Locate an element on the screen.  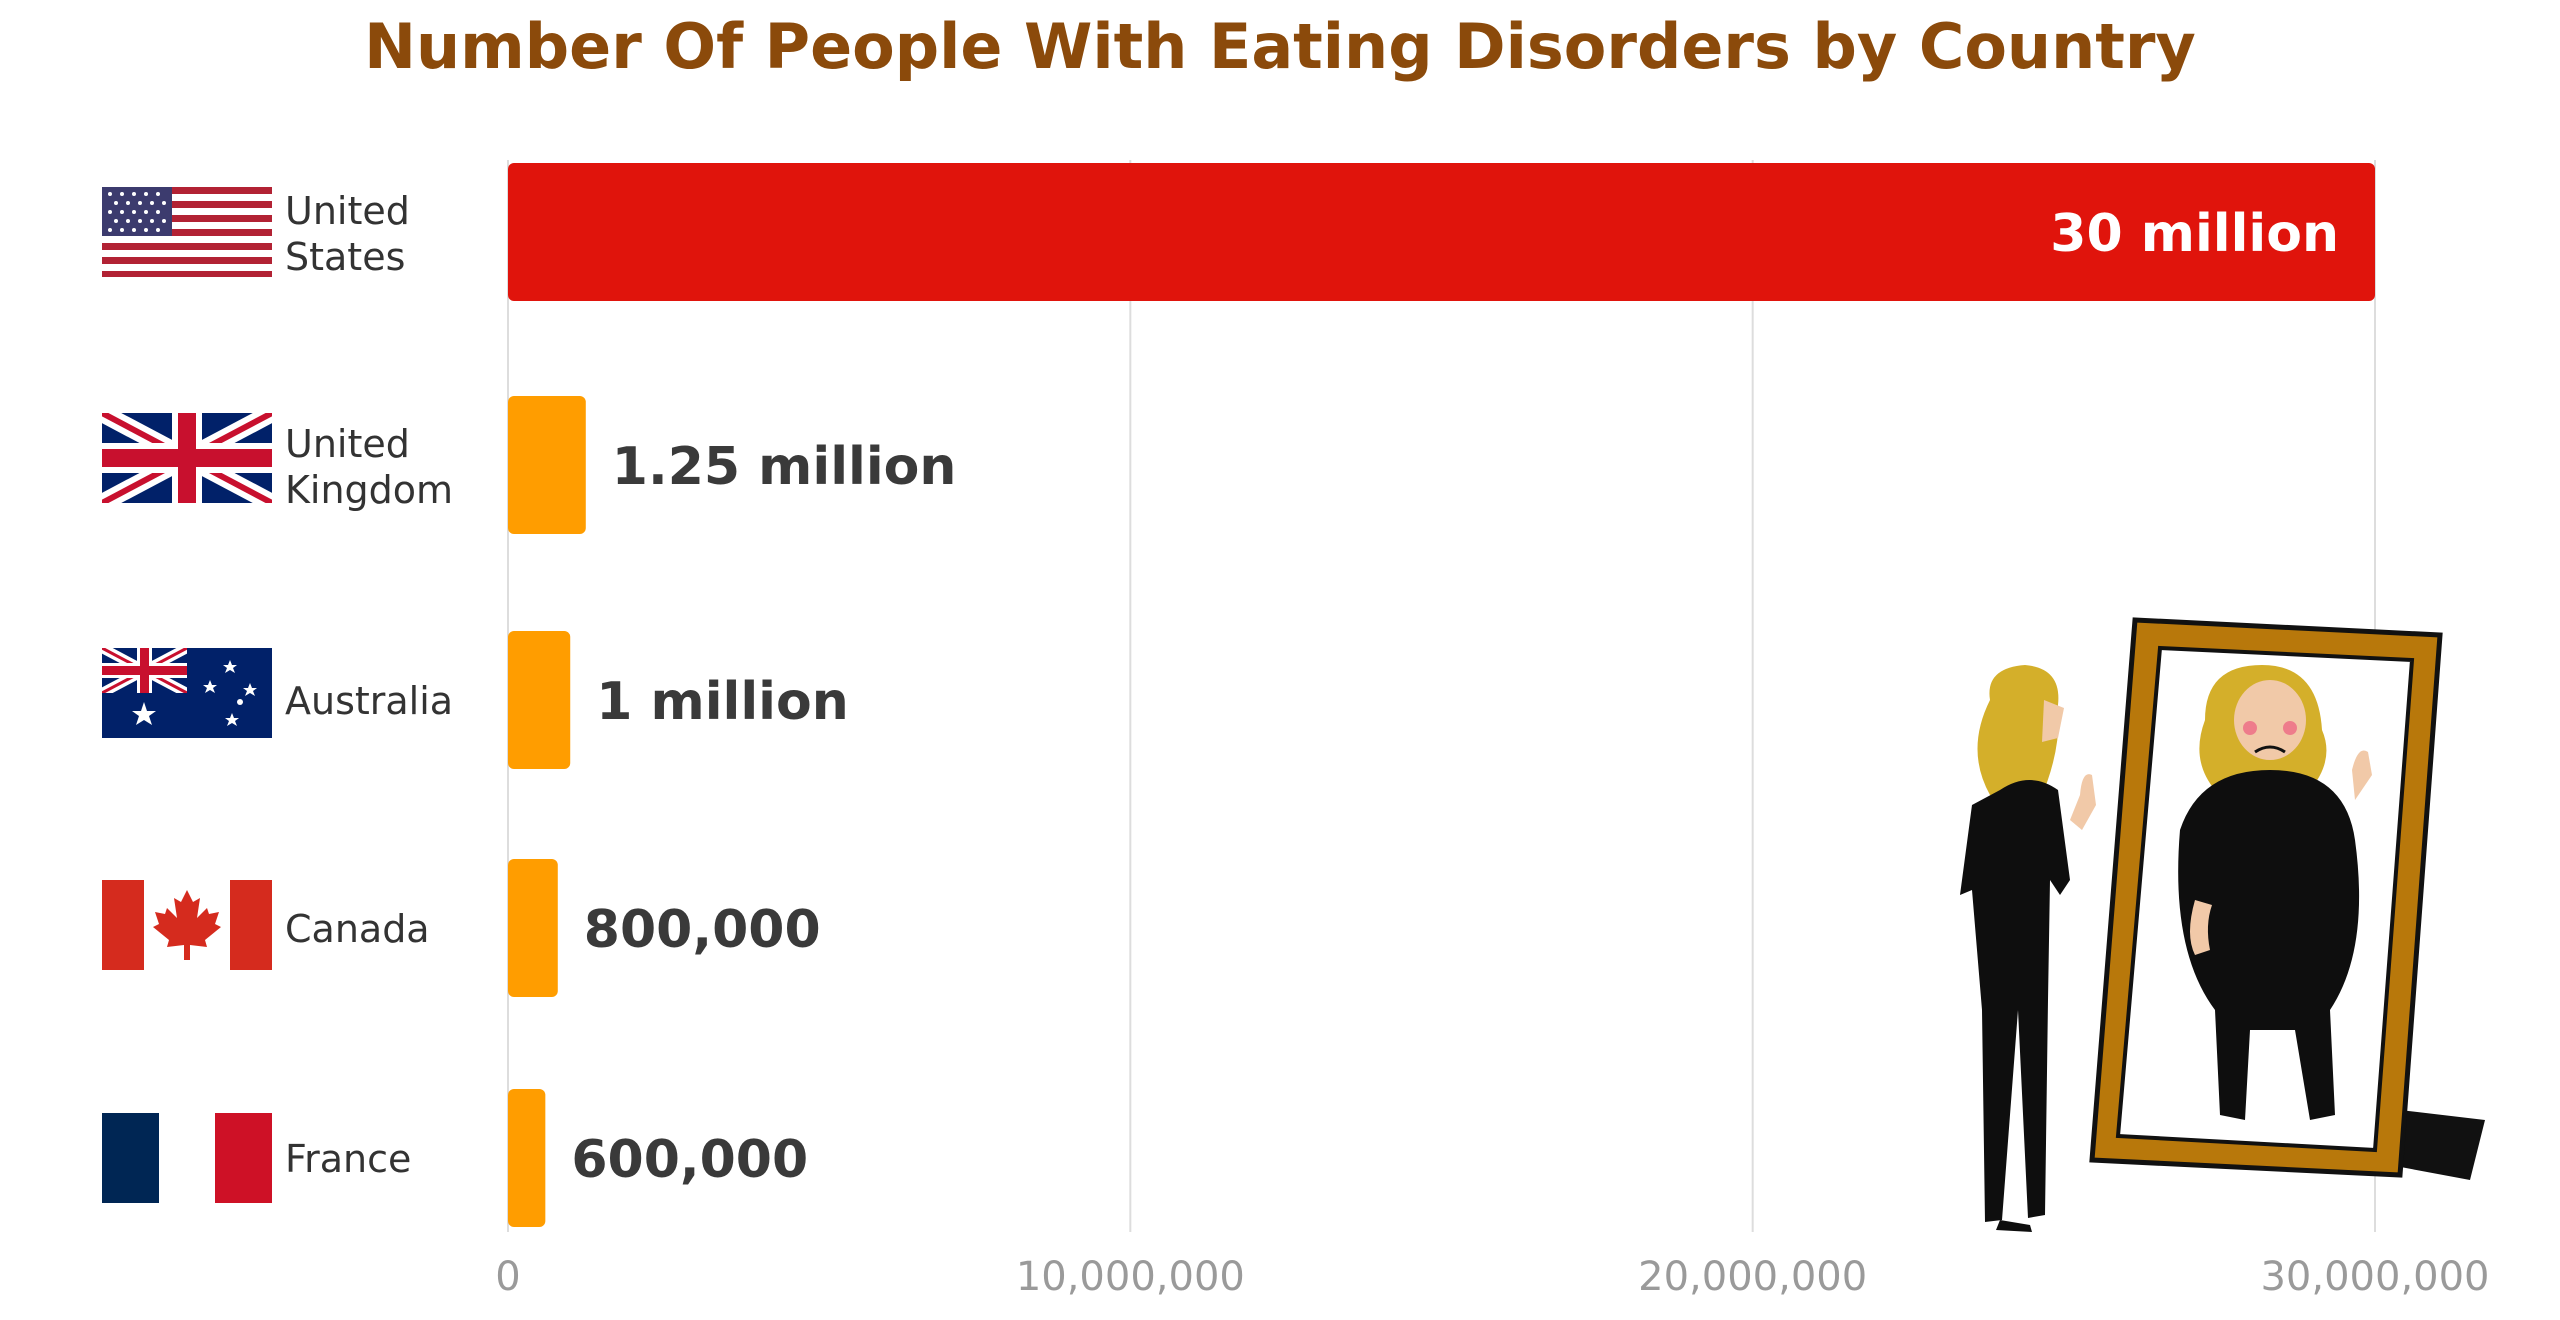
category-label: France is located at coordinates (348, 1159).